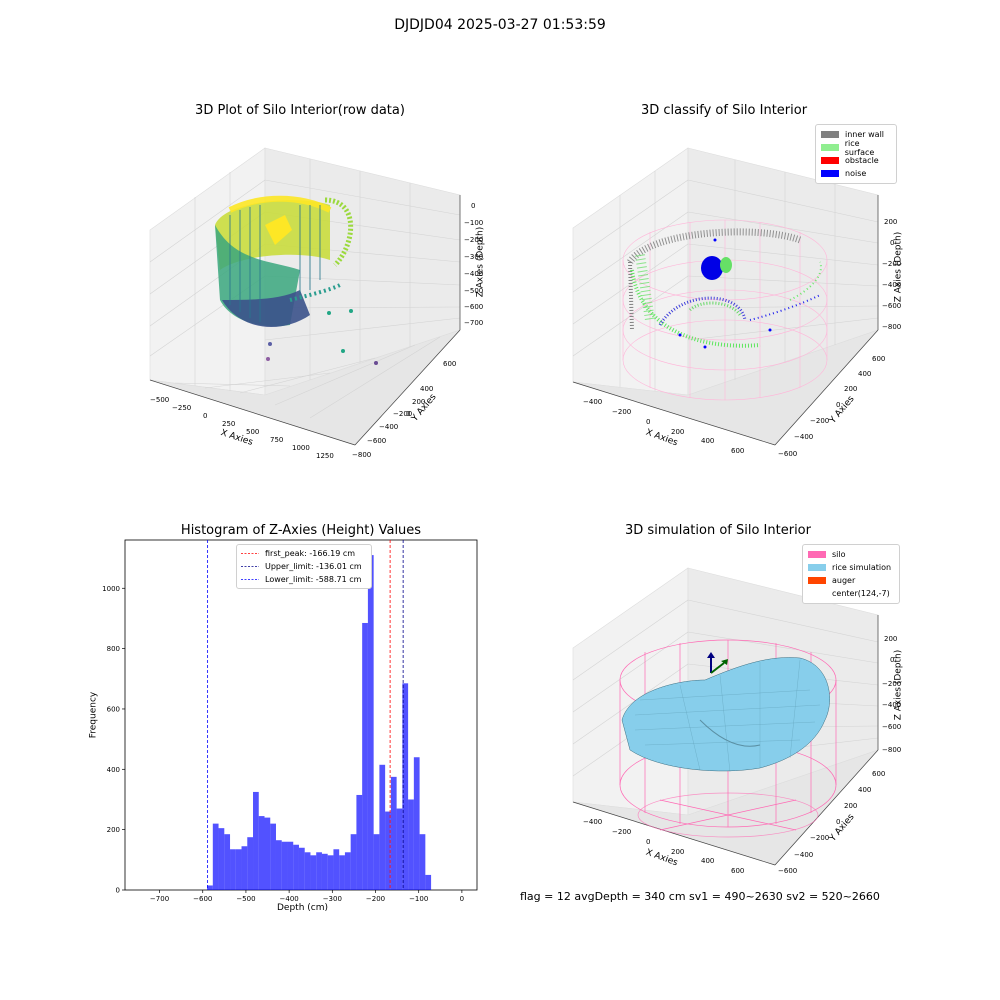 The width and height of the screenshot is (1000, 1000). What do you see at coordinates (892, 705) in the screenshot?
I see `simulation-ztick: −400` at bounding box center [892, 705].